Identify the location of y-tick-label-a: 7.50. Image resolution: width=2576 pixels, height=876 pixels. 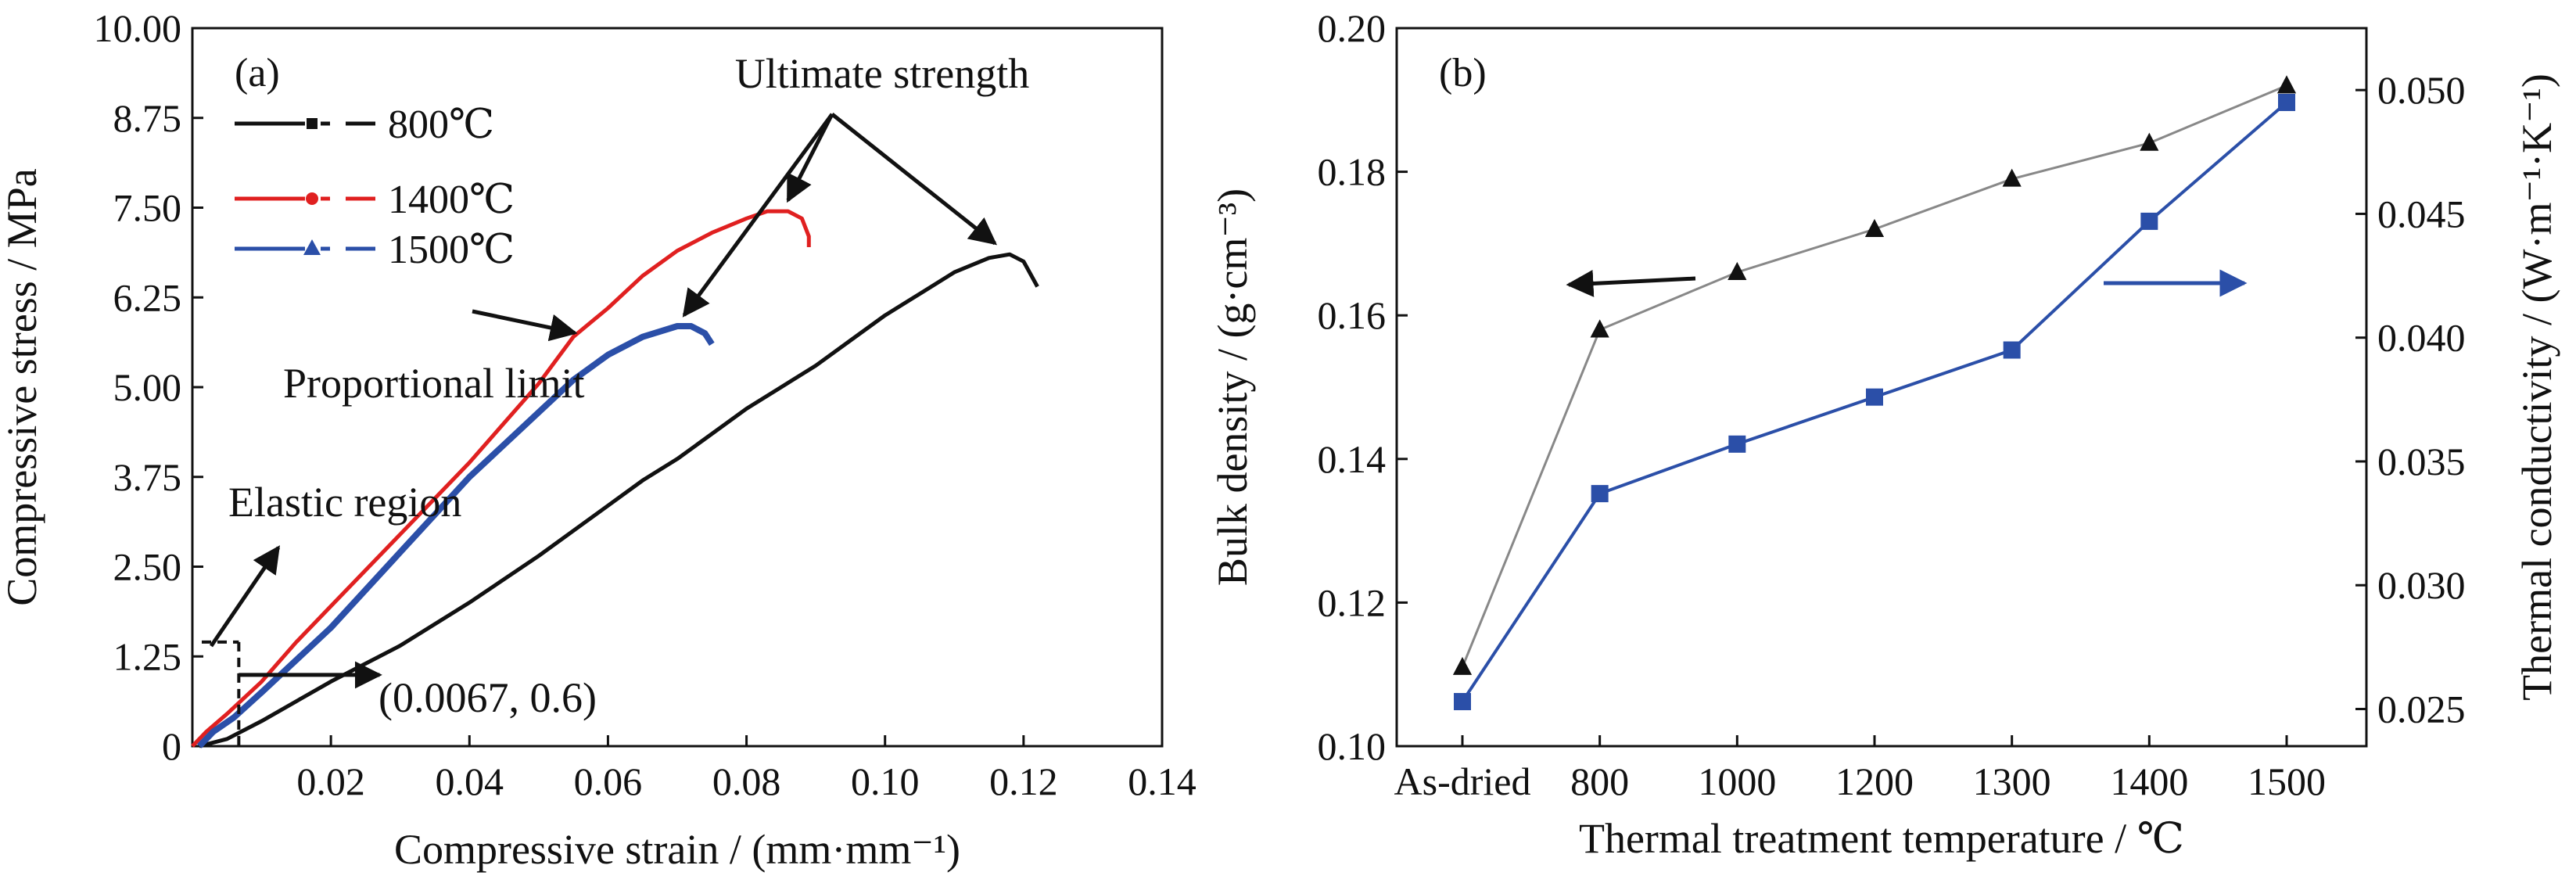
(147, 208).